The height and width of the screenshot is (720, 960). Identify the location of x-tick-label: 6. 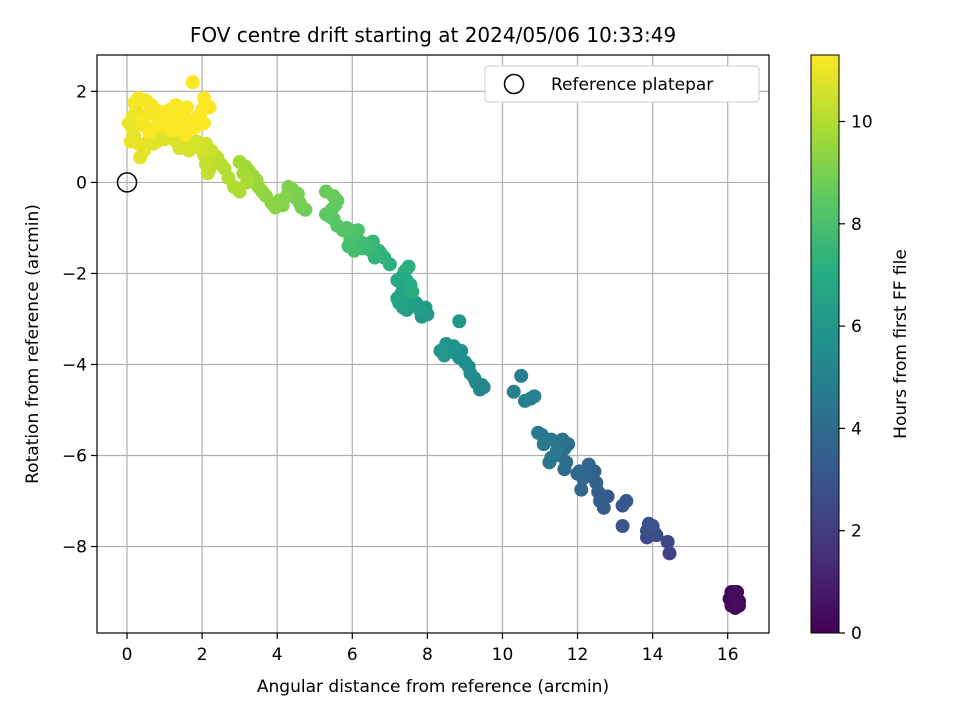
(352, 655).